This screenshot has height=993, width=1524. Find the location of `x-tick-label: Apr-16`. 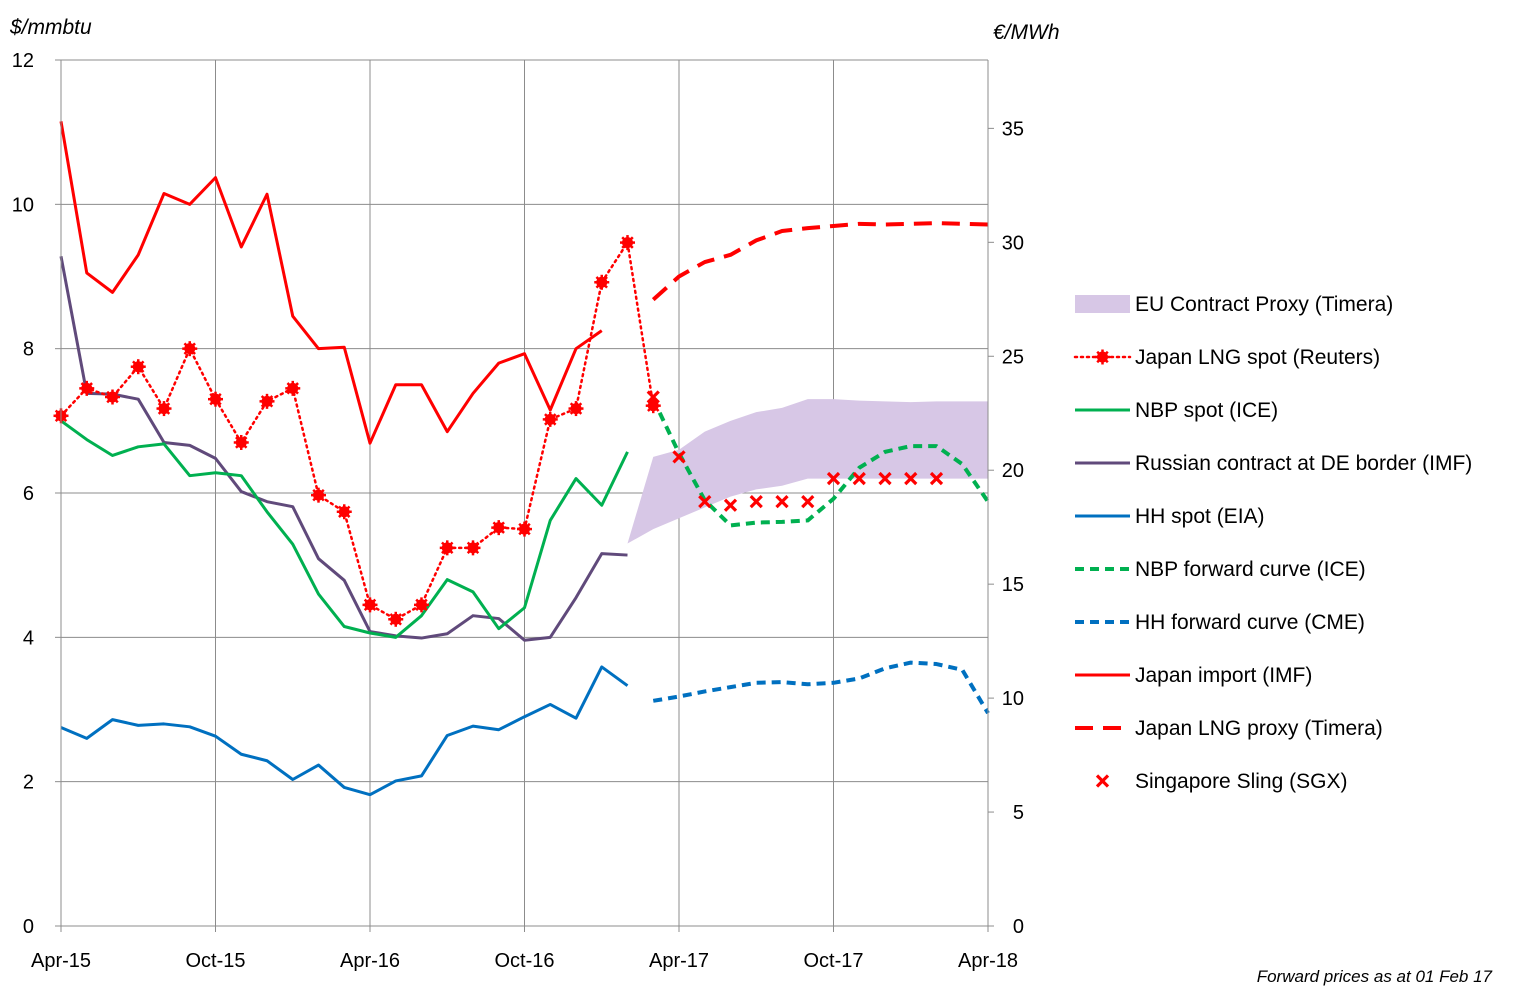

x-tick-label: Apr-16 is located at coordinates (370, 961).